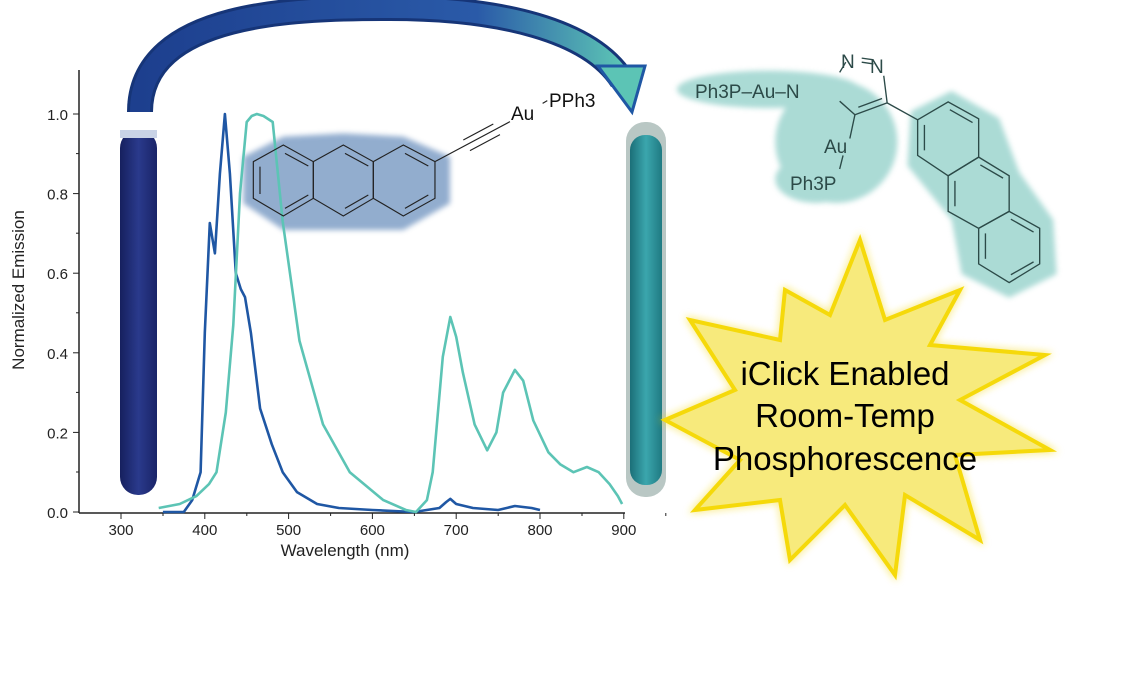 The height and width of the screenshot is (682, 1141). Describe the element at coordinates (845, 415) in the screenshot. I see `callout-line-2: Room-Temp` at that location.